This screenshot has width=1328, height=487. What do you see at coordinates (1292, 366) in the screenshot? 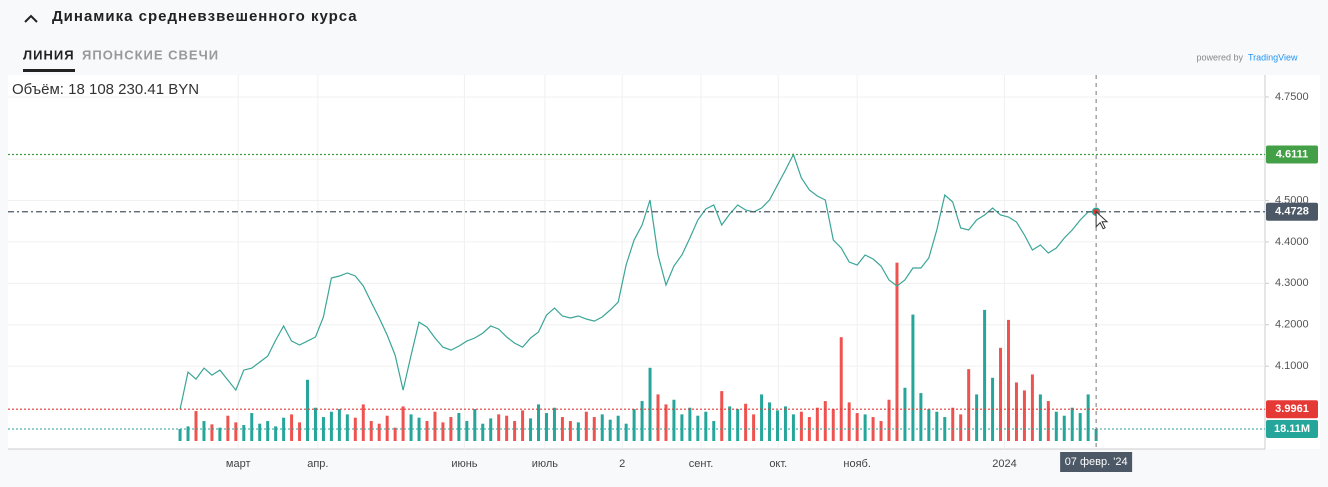
I see `y-tick-label: 4.1000` at bounding box center [1292, 366].